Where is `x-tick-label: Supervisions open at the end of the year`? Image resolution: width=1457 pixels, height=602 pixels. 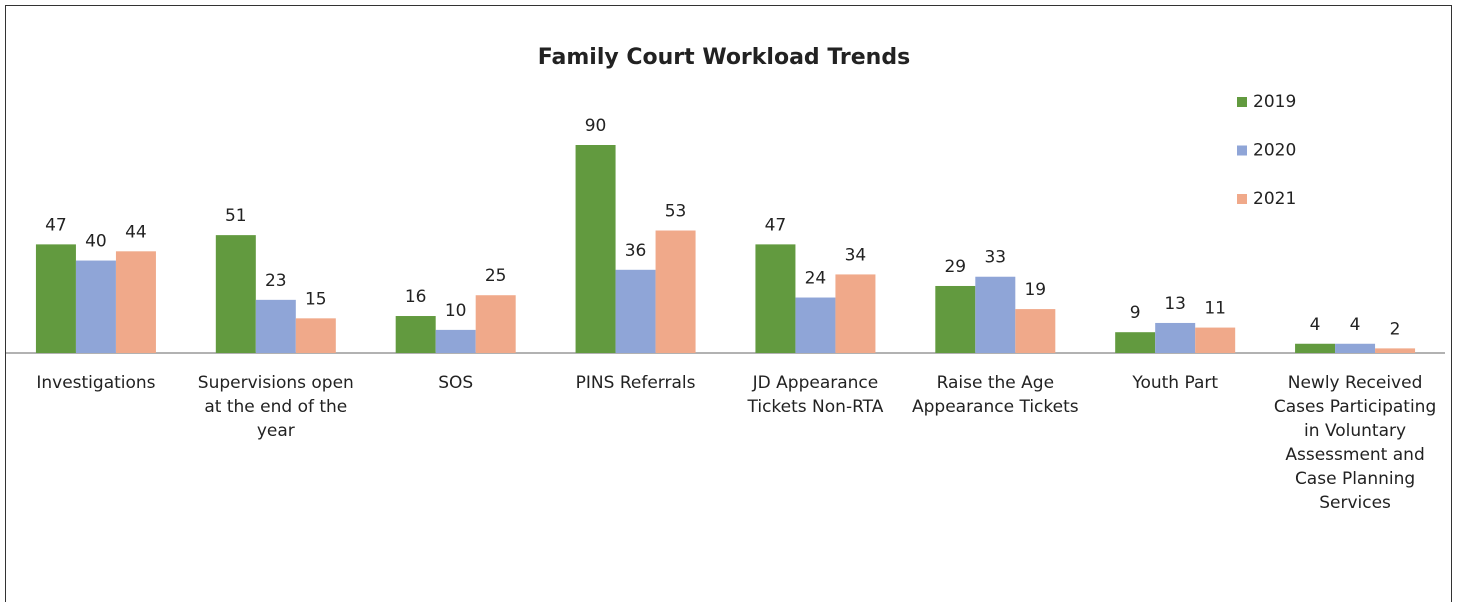
x-tick-label: Supervisions open at the end of the year is located at coordinates (275, 407).